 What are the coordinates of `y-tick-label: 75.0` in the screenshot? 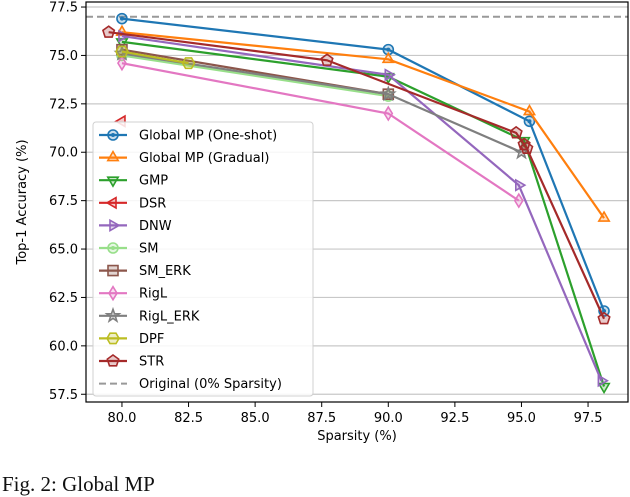 It's located at (63, 56).